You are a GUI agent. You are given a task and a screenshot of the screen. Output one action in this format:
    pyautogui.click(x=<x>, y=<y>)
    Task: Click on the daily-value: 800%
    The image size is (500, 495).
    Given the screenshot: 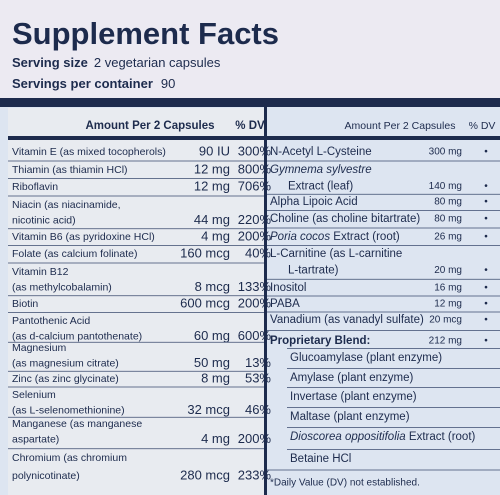 What is the action you would take?
    pyautogui.click(x=255, y=168)
    